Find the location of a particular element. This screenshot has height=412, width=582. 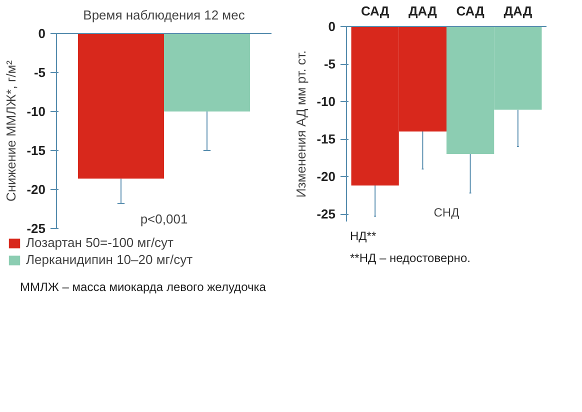

text: **НД – недостоверно. is located at coordinates (410, 258).